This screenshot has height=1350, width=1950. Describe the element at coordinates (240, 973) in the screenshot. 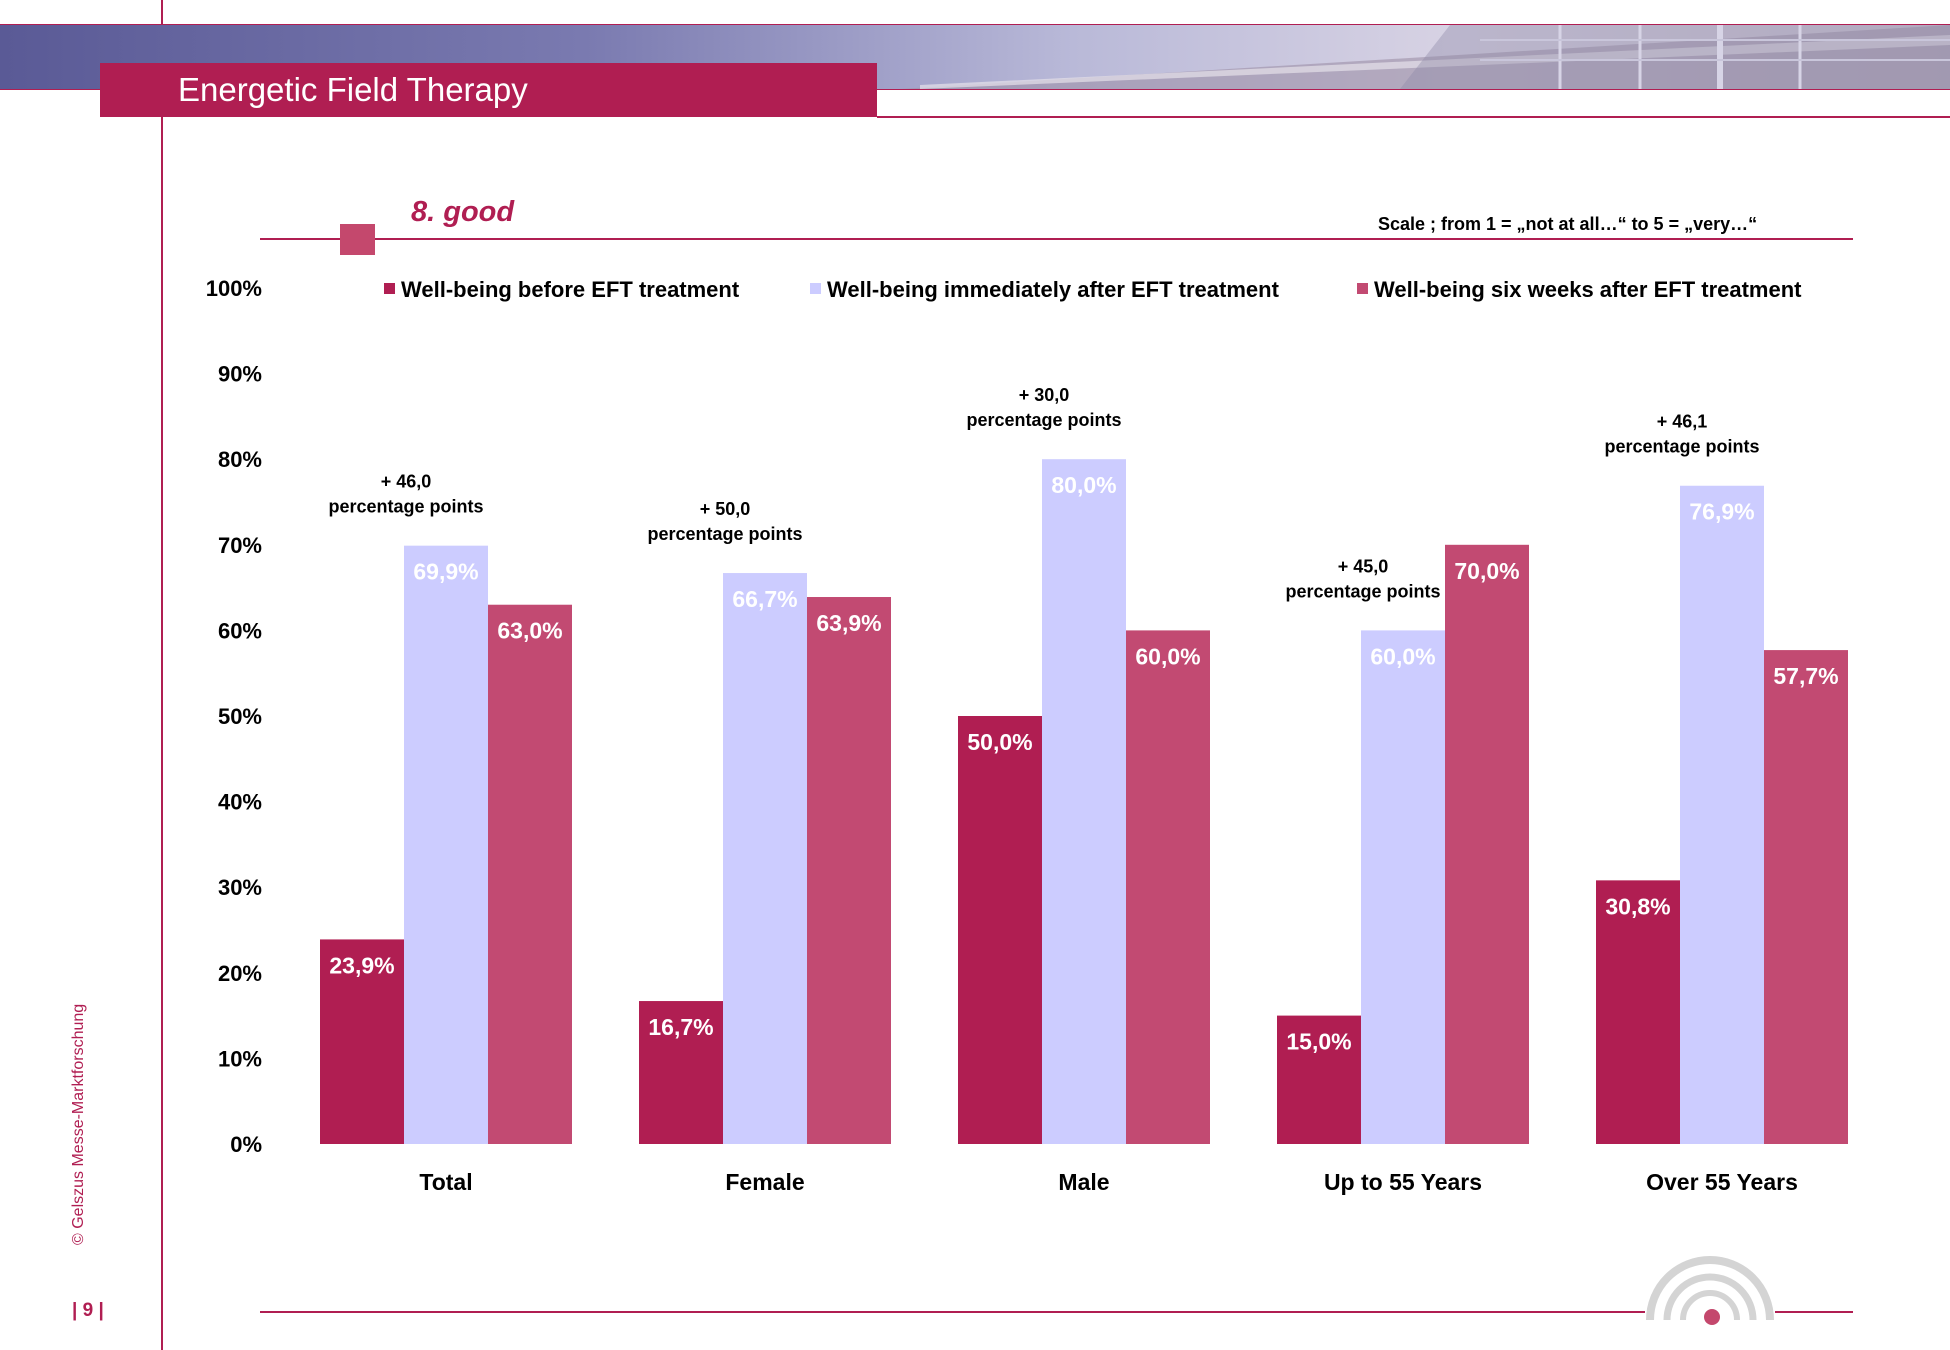

I see `y-tick-label: 20%` at that location.